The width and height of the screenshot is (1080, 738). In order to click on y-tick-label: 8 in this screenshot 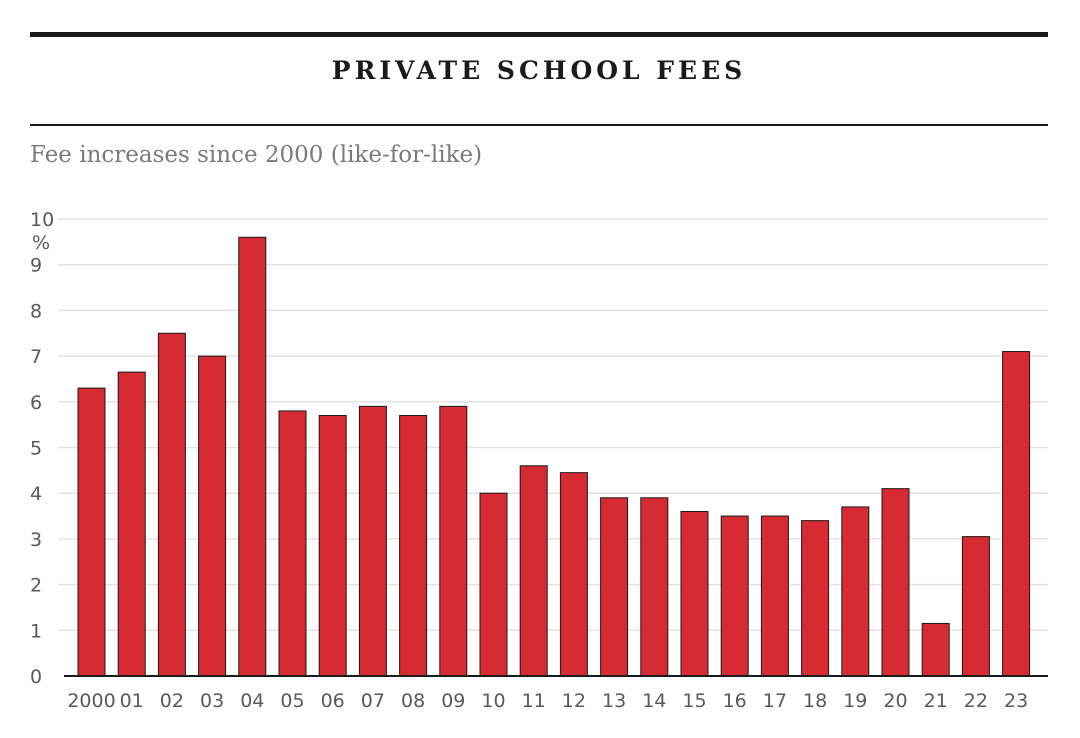, I will do `click(36, 311)`.